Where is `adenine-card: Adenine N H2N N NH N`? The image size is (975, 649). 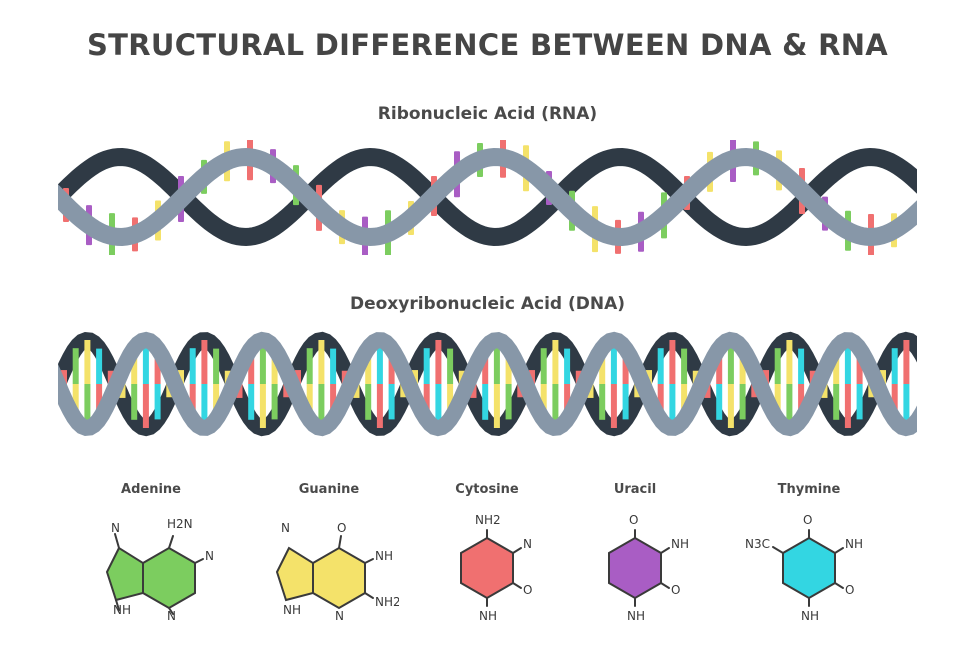 adenine-card: Adenine N H2N N NH N is located at coordinates (151, 557).